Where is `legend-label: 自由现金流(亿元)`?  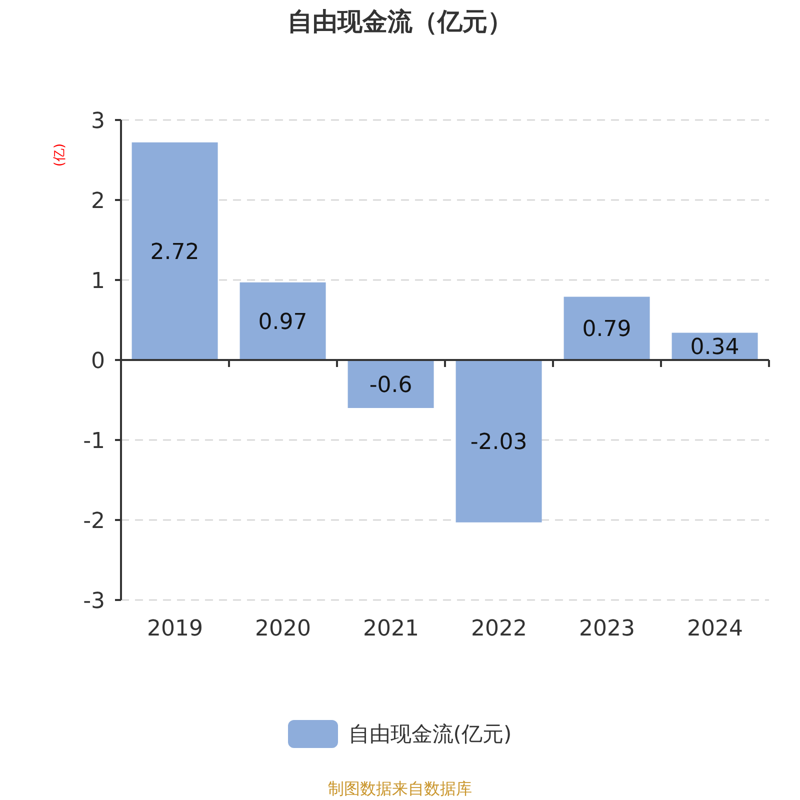 legend-label: 自由现金流(亿元) is located at coordinates (430, 734).